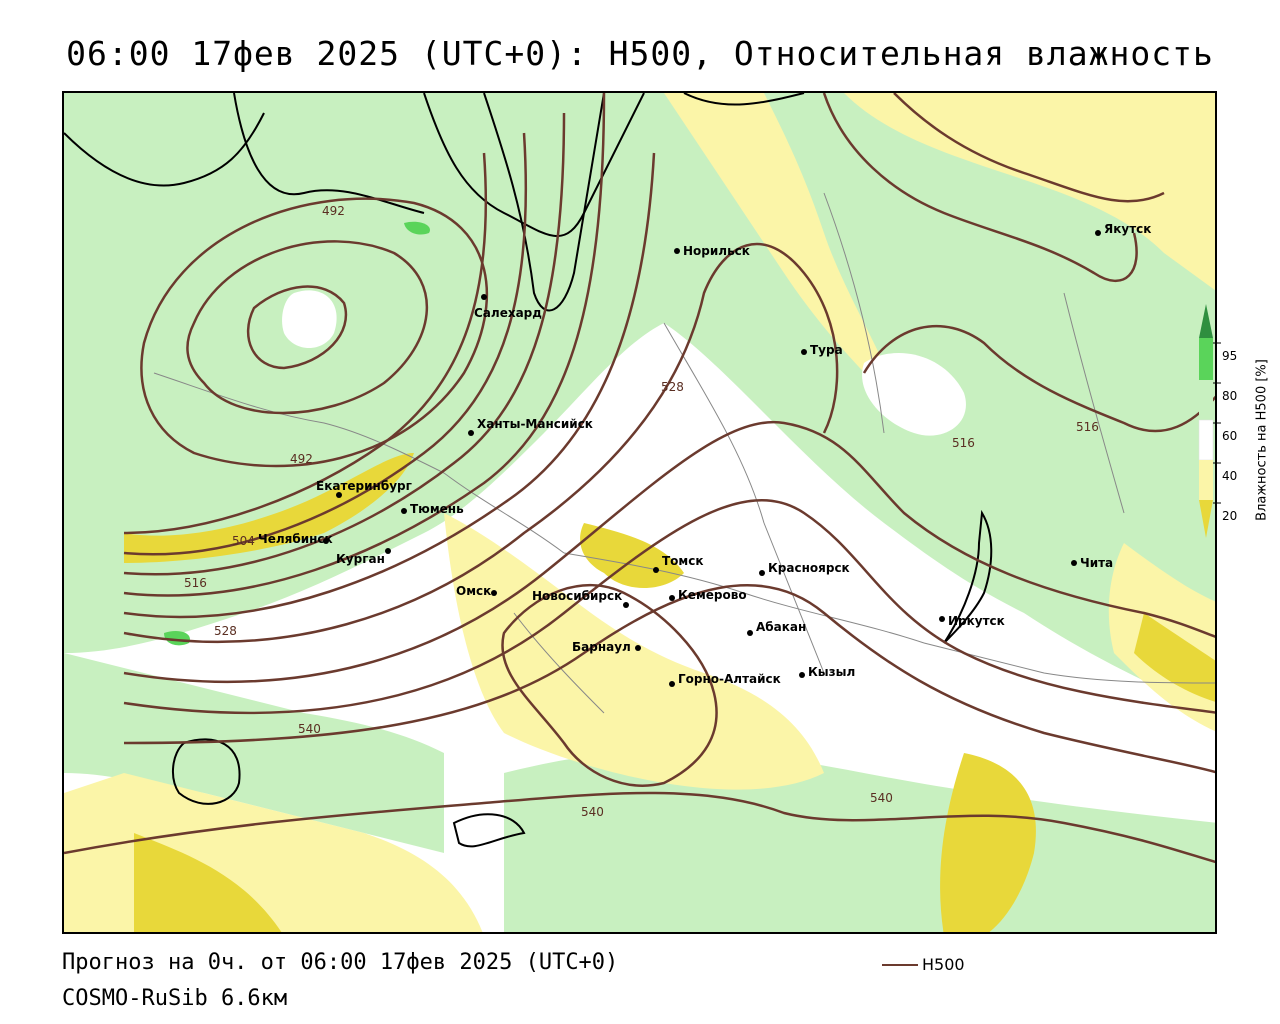 Image resolution: width=1280 pixels, height=1024 pixels. Describe the element at coordinates (716, 251) in the screenshot. I see `svg-text: Норильск` at that location.